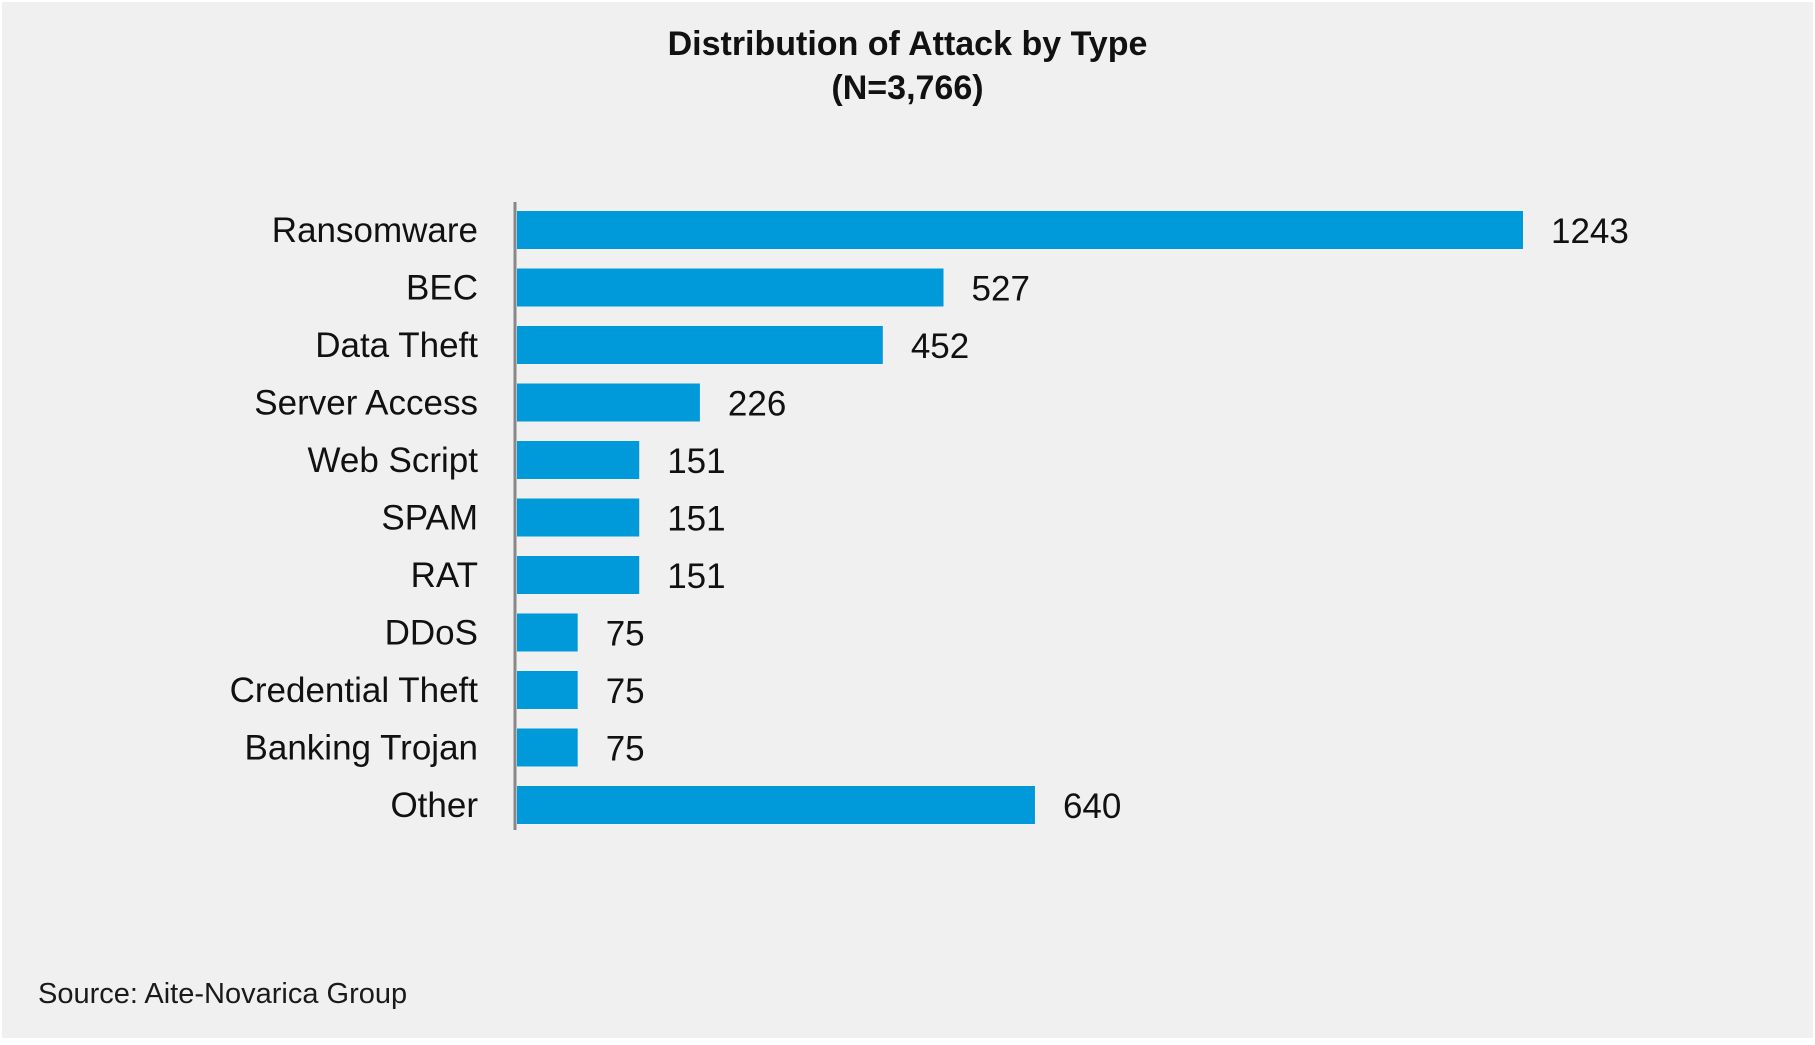  What do you see at coordinates (940, 346) in the screenshot?
I see `data-label: 452` at bounding box center [940, 346].